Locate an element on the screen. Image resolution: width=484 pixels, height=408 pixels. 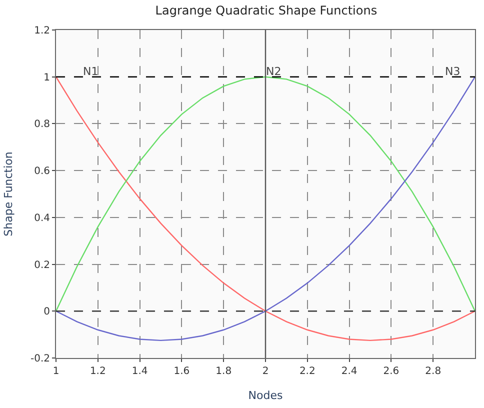
x-tick-label: 2.2 is located at coordinates (307, 371).